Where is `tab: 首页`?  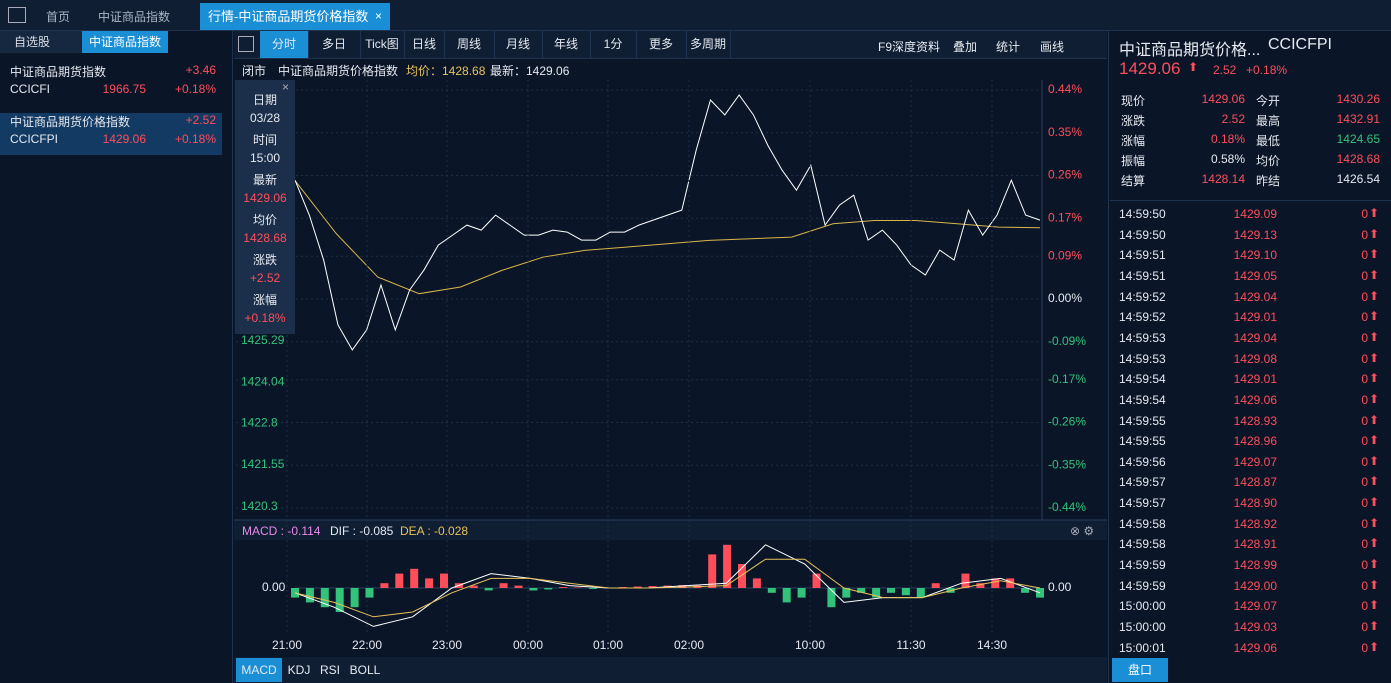
tab: 首页 is located at coordinates (58, 17).